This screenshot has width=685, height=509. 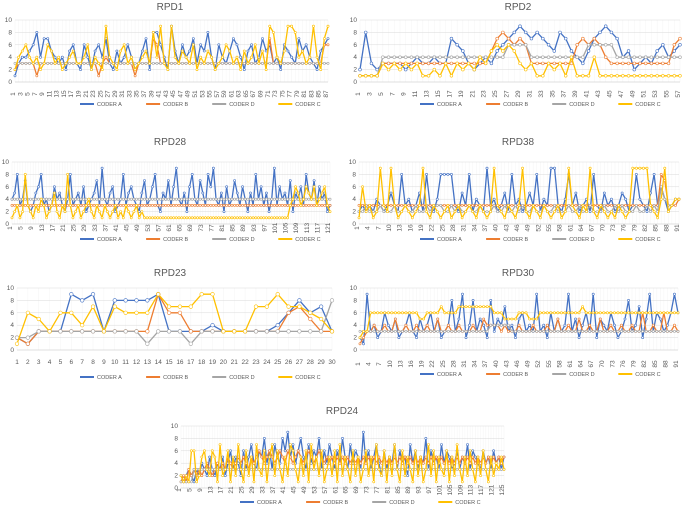 I want to click on x-tick-label: 31, so click(x=529, y=94).